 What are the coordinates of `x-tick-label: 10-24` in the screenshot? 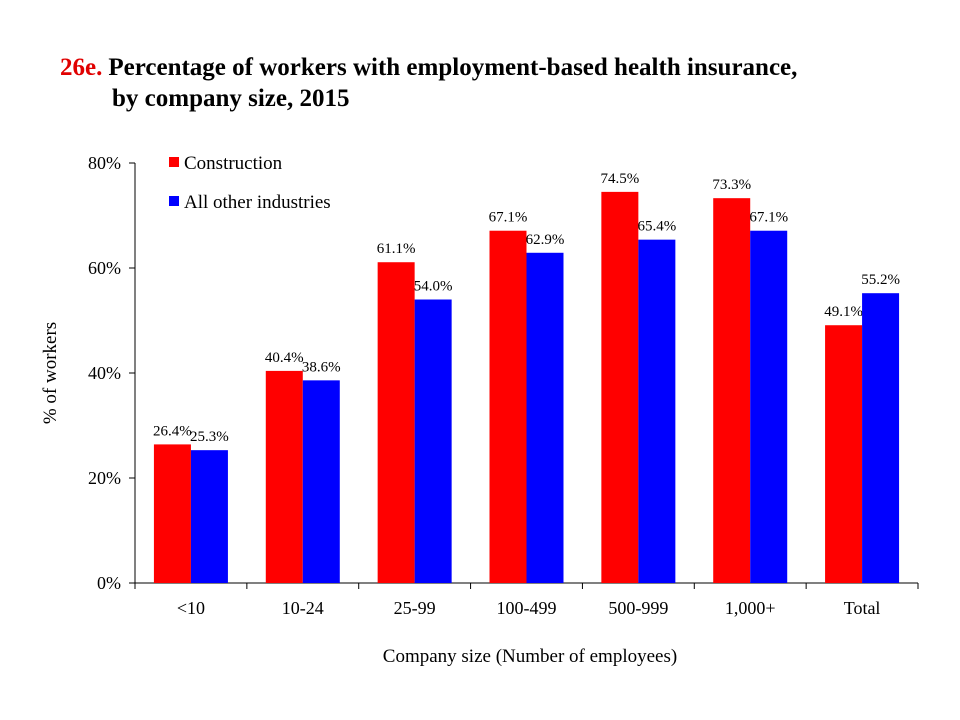 It's located at (303, 608).